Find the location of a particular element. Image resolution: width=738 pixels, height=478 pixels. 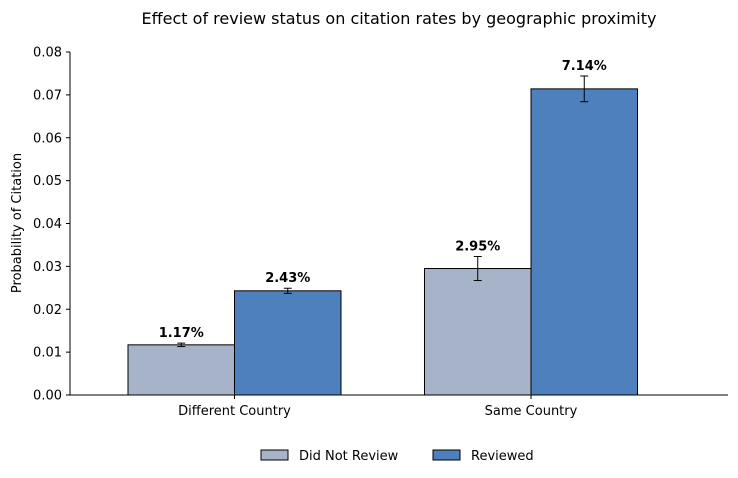

y-tick-label: 0.00 is located at coordinates (47, 396).